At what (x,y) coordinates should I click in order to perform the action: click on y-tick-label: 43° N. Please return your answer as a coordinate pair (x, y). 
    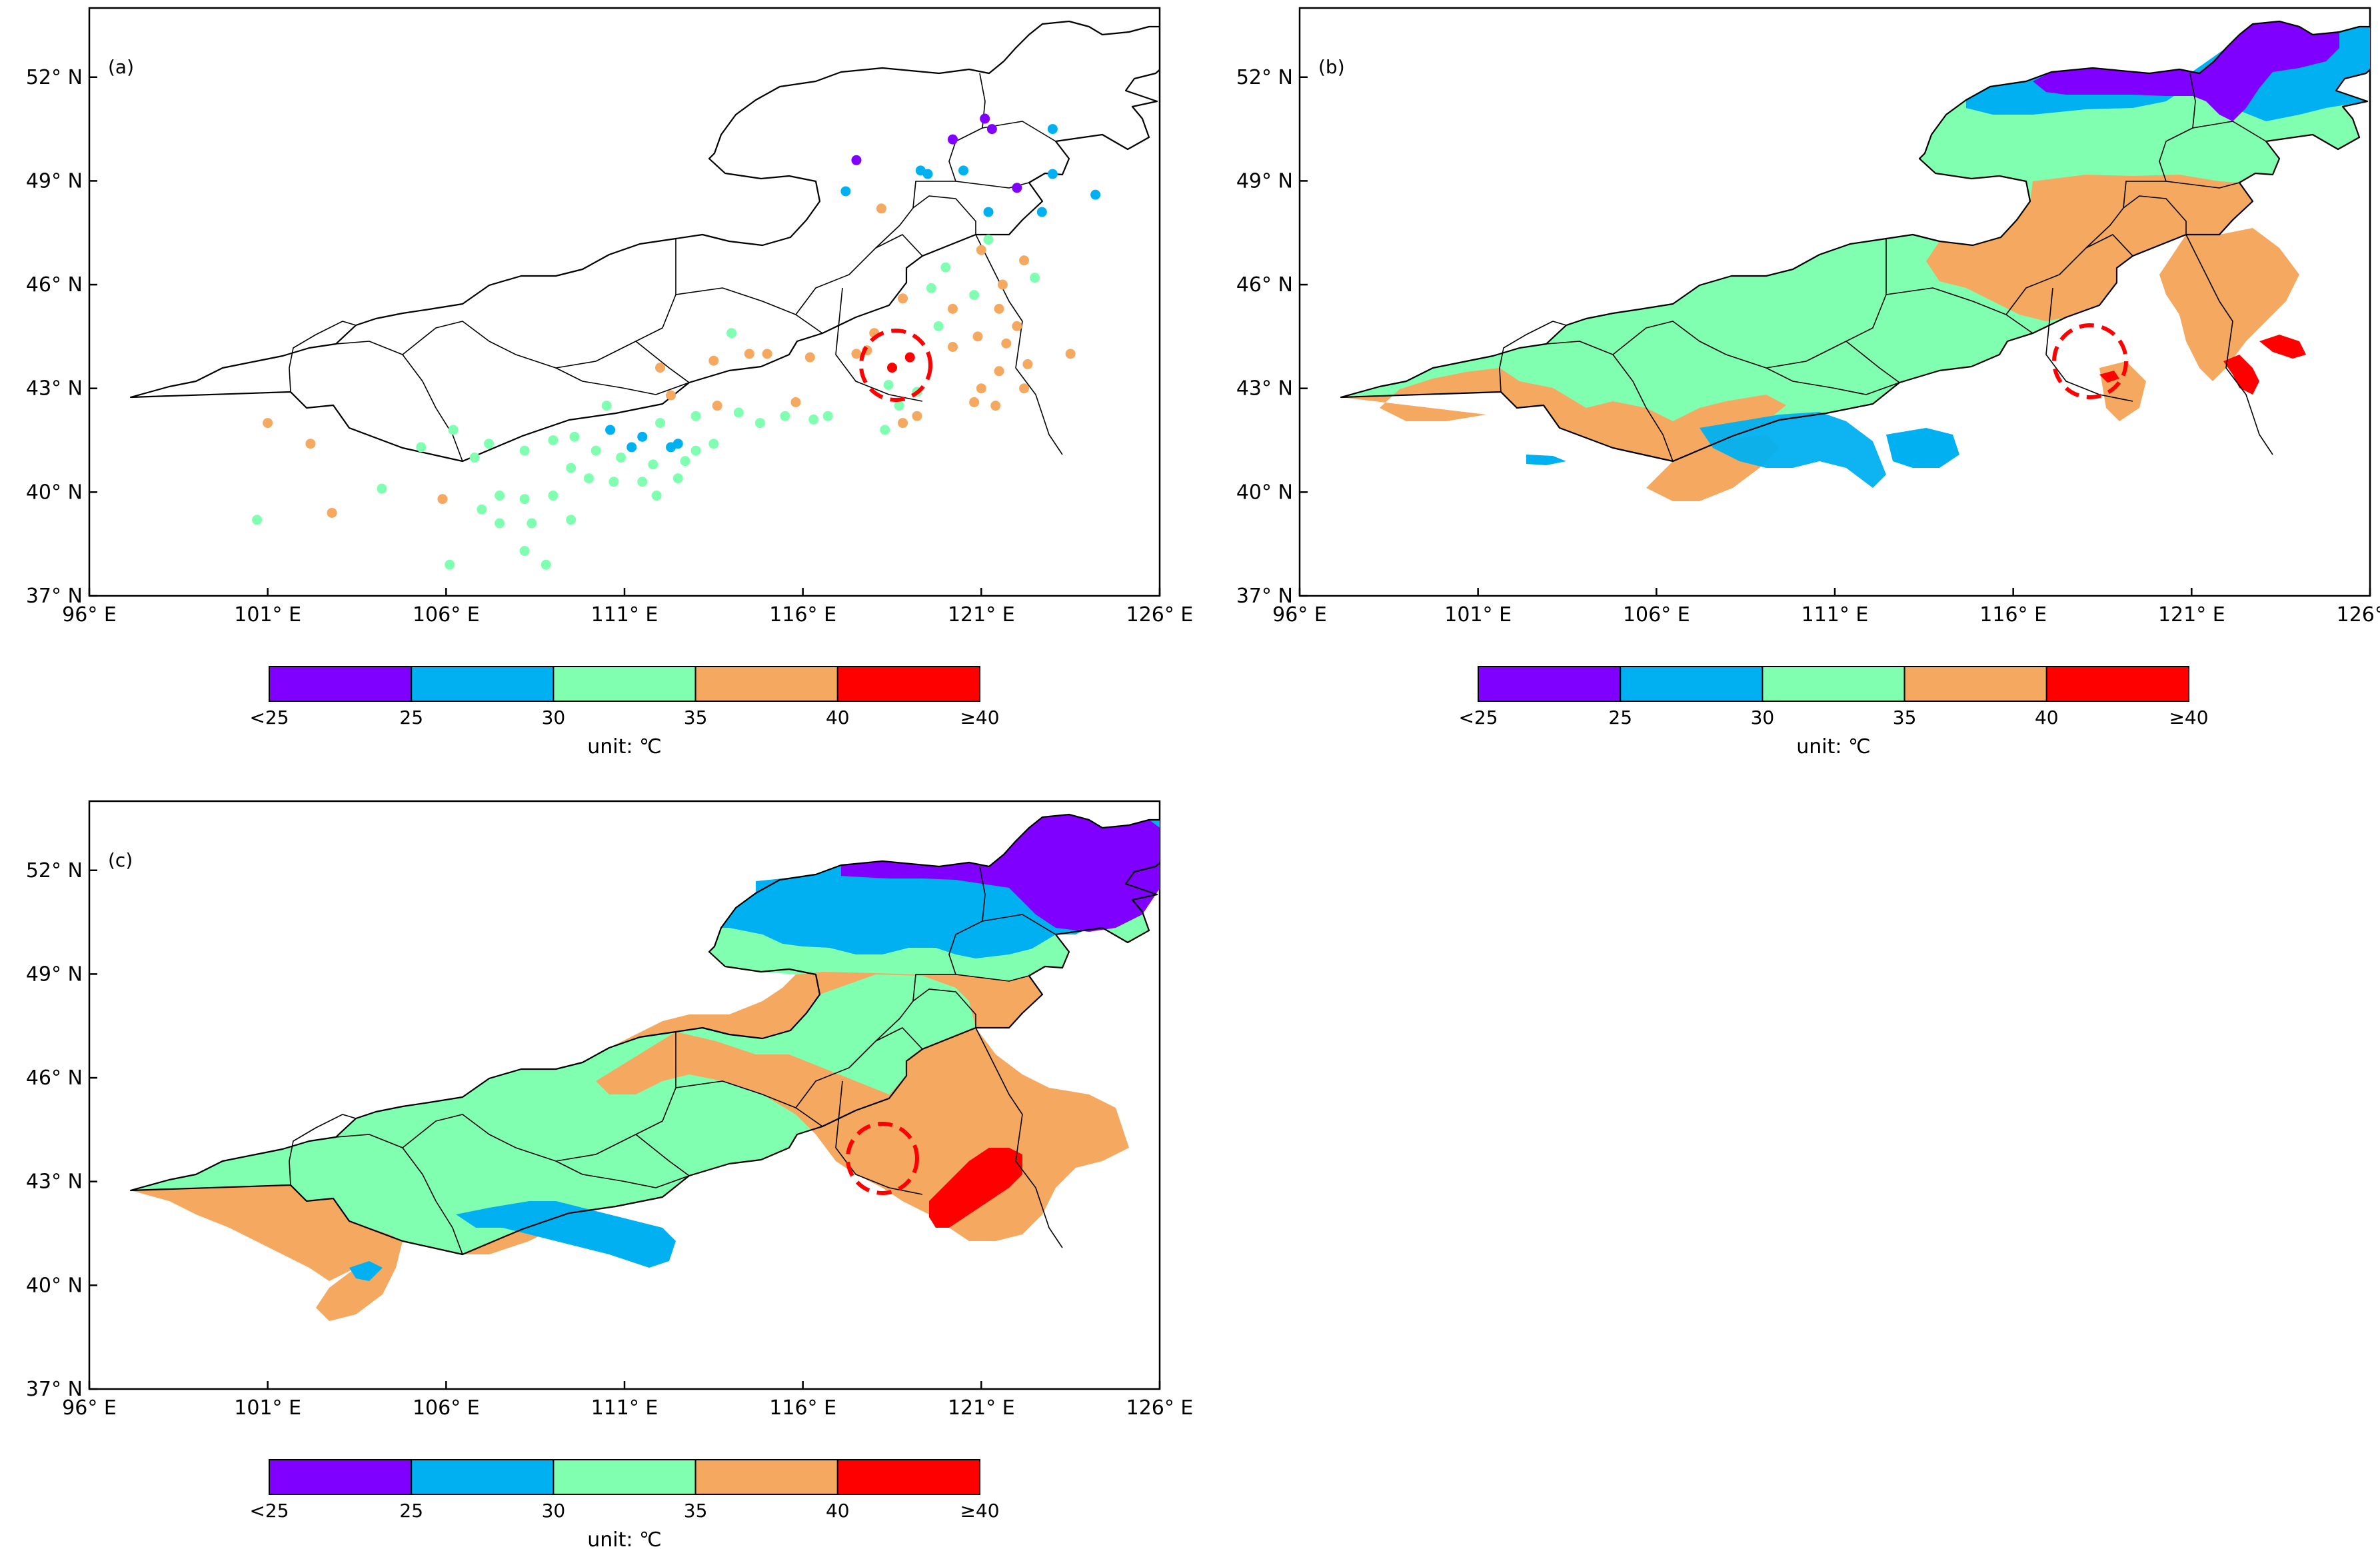
    Looking at the image, I should click on (1264, 389).